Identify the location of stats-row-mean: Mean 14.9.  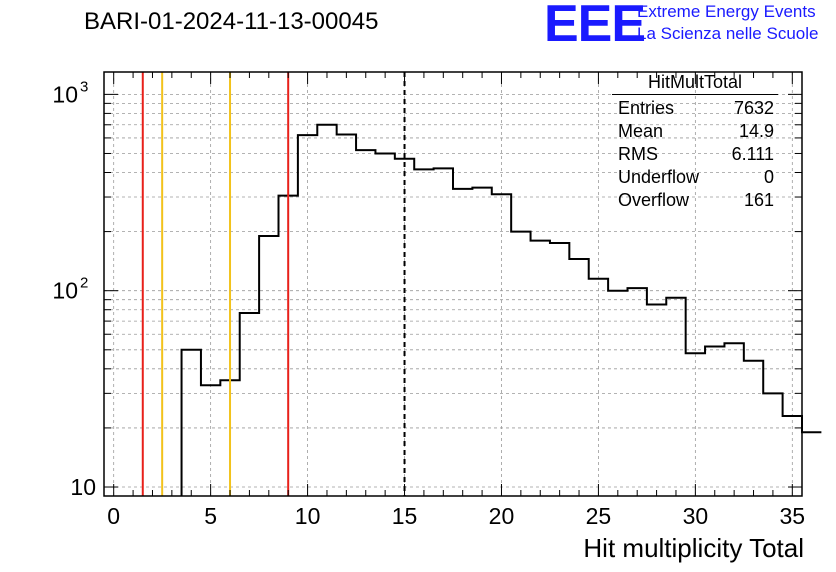
(695, 131).